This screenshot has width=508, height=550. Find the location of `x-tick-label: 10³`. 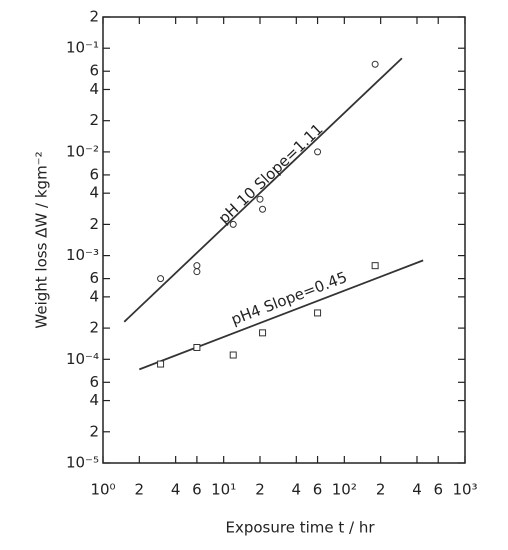

x-tick-label: 10³ is located at coordinates (464, 490).